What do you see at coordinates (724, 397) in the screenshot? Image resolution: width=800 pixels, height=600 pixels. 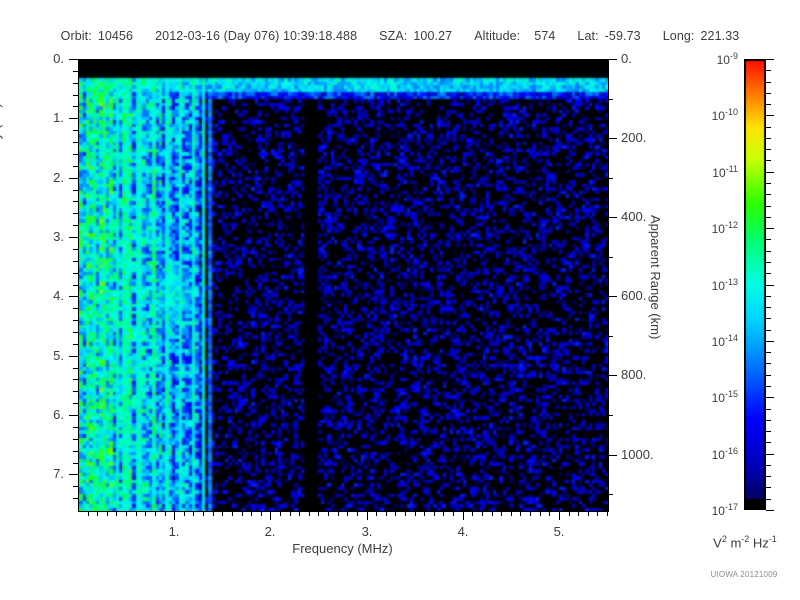 I see `colorbar-tick-label: 10-15` at bounding box center [724, 397].